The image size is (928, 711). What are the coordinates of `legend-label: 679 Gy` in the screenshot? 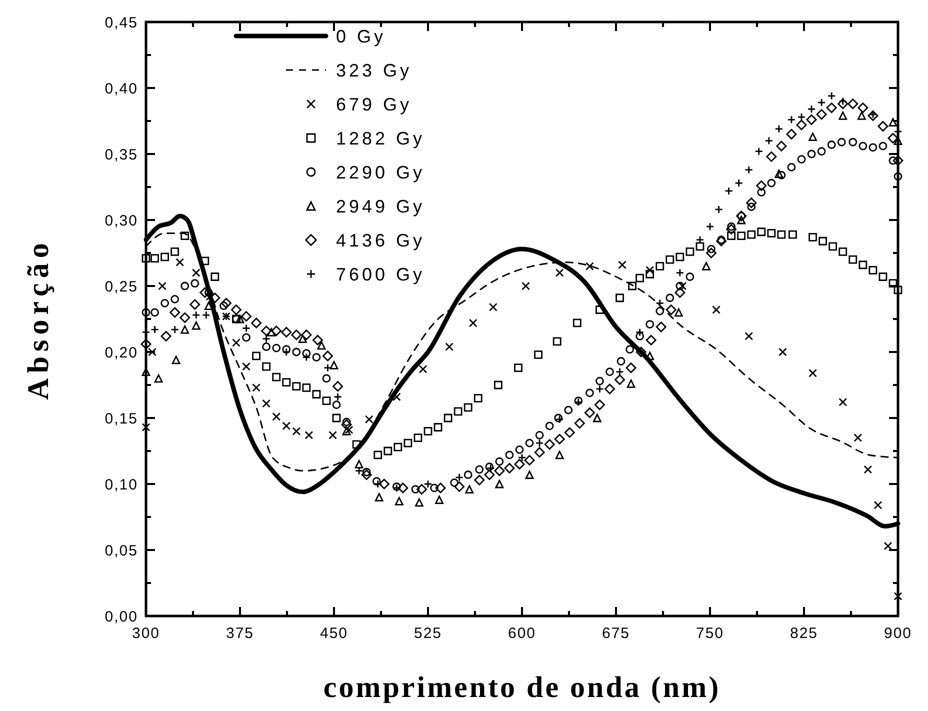 It's located at (374, 104).